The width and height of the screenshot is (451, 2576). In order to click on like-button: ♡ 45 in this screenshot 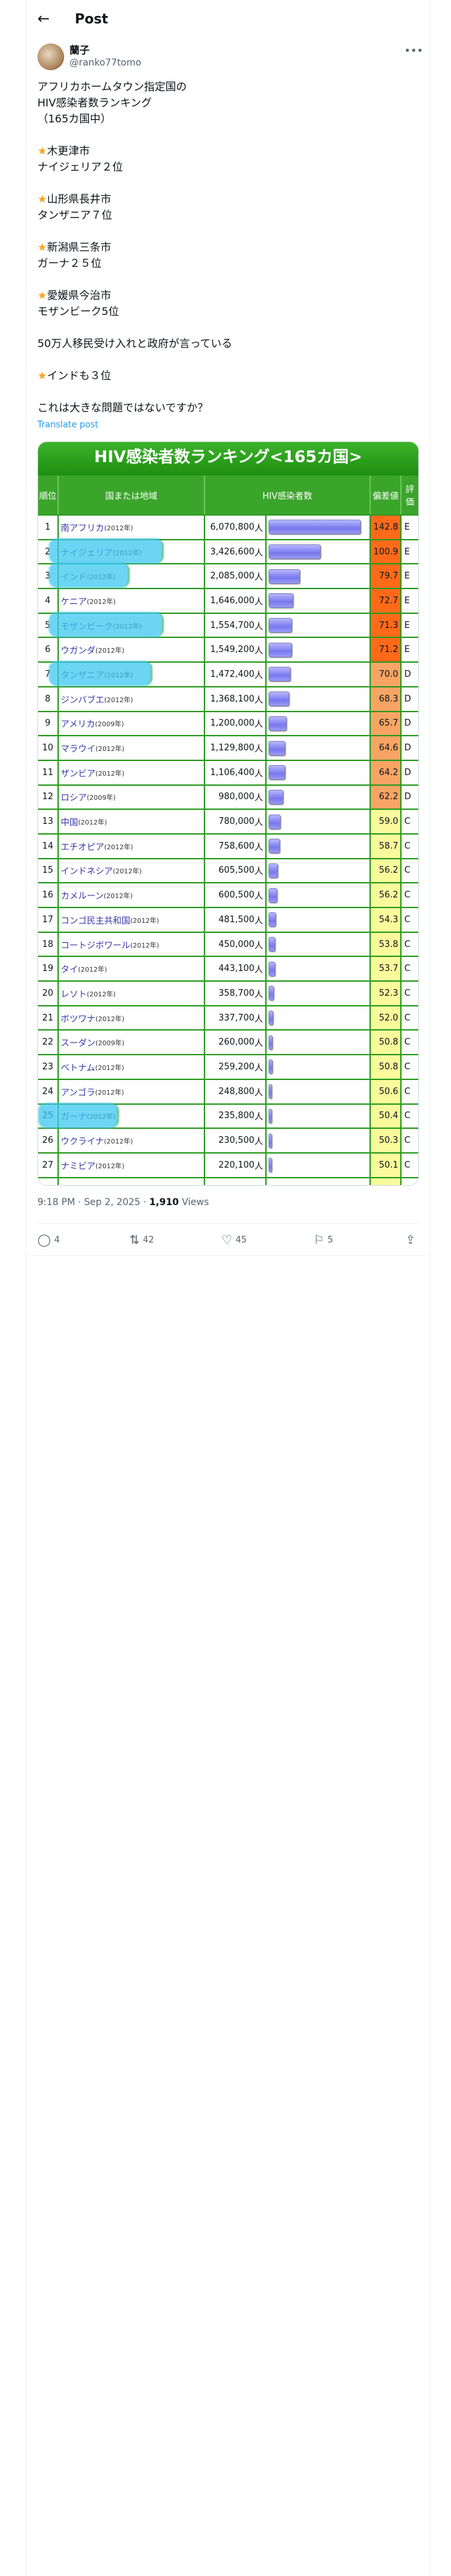, I will do `click(264, 1240)`.